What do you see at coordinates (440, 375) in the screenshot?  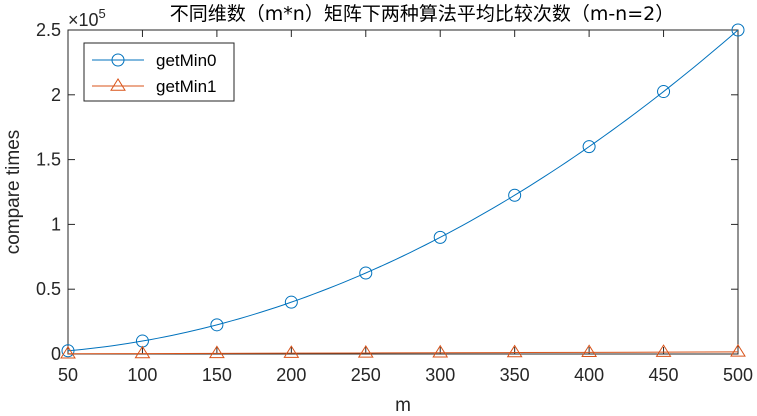 I see `x-tick-label: 300` at bounding box center [440, 375].